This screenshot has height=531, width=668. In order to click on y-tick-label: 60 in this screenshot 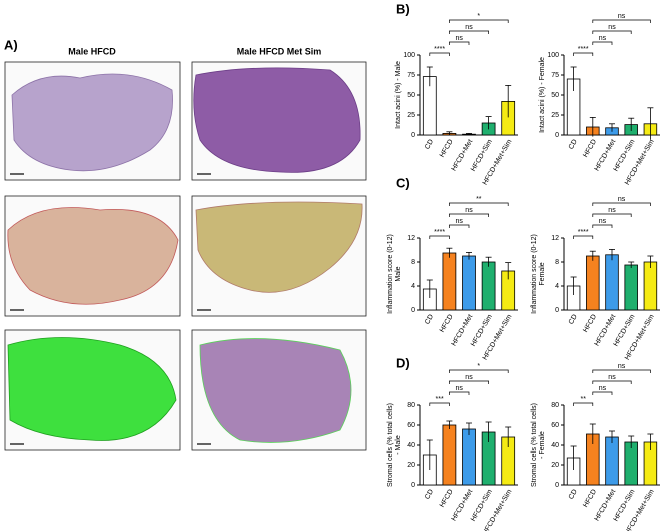, I will do `click(555, 425)`.